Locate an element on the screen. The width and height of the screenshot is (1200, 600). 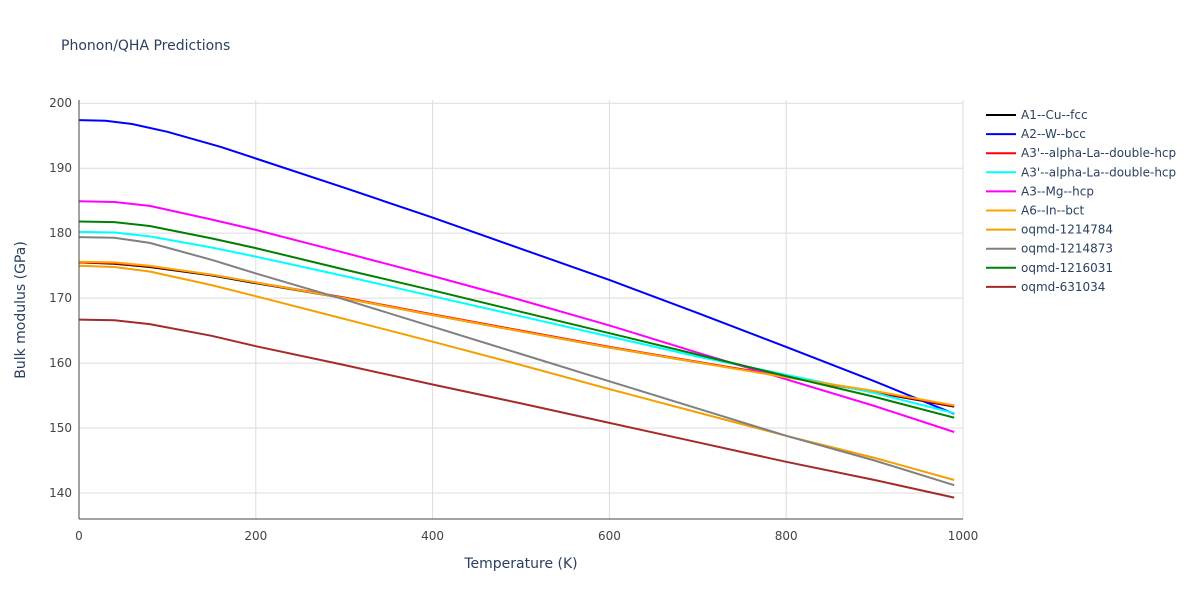
legend-item-3: A3'--alpha-La--double-hcp is located at coordinates (1081, 172).